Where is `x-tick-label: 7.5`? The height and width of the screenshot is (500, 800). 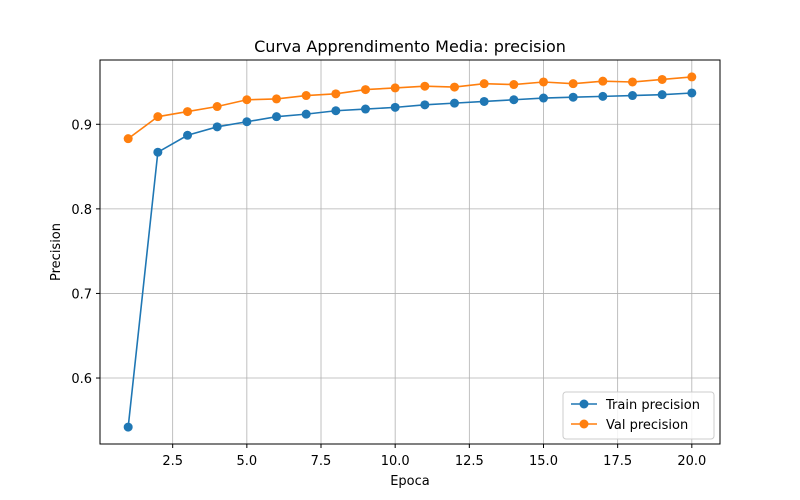 x-tick-label: 7.5 is located at coordinates (321, 461).